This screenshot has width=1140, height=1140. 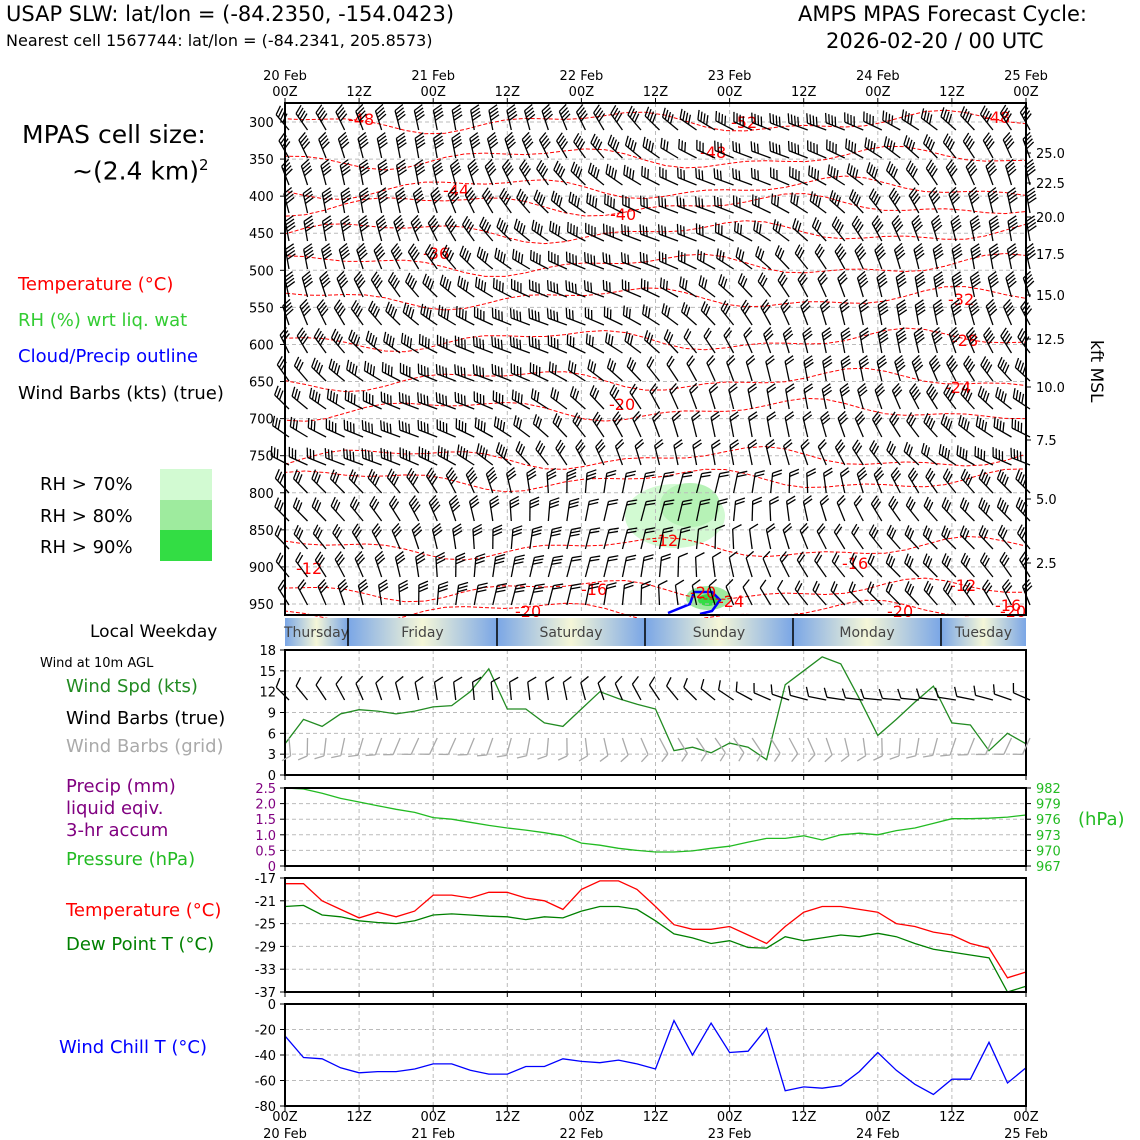 I want to click on top-hour-label: 00Z, so click(x=433, y=92).